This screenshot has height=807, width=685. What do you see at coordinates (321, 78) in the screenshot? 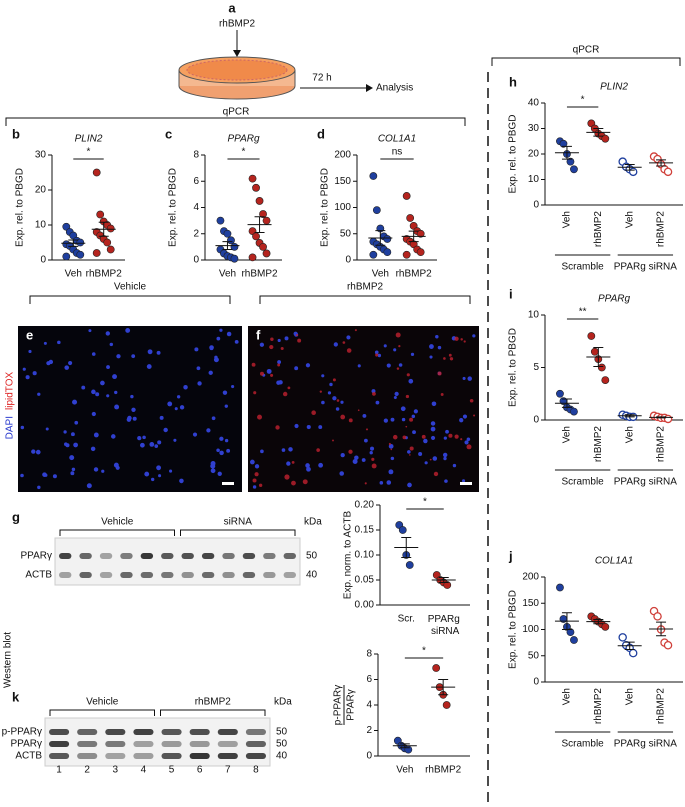
I see `time-label: 72 h` at bounding box center [321, 78].